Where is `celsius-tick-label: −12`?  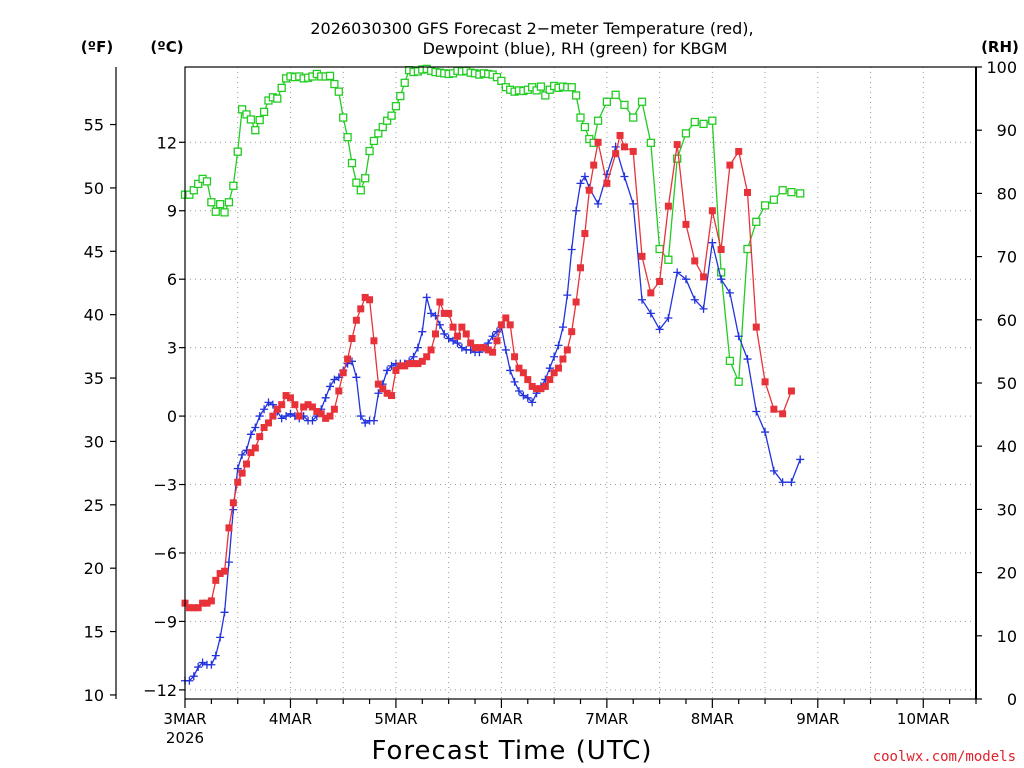 celsius-tick-label: −12 is located at coordinates (160, 690).